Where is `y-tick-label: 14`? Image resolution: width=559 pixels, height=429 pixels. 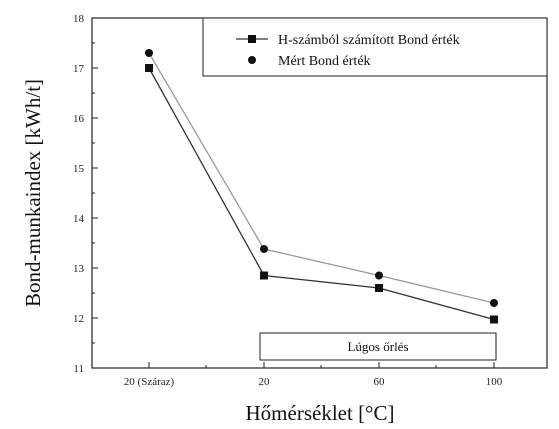 y-tick-label: 14 is located at coordinates (79, 219).